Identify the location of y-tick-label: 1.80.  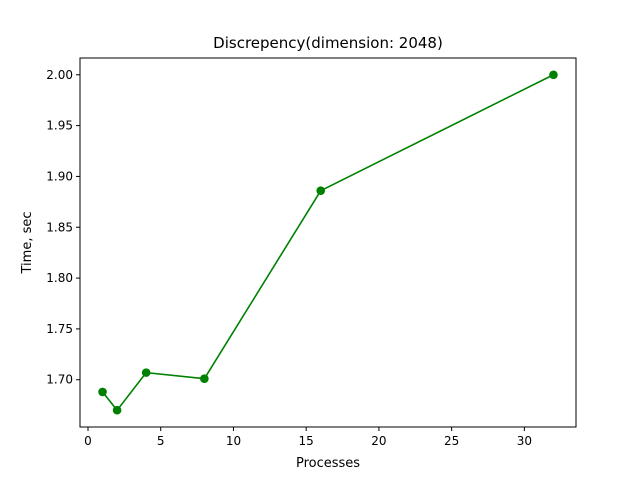
(59, 278).